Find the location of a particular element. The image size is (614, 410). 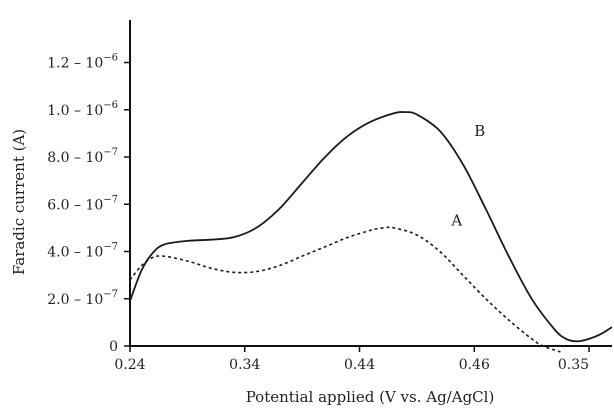

x-tick-label: 0.35 is located at coordinates (573, 365).